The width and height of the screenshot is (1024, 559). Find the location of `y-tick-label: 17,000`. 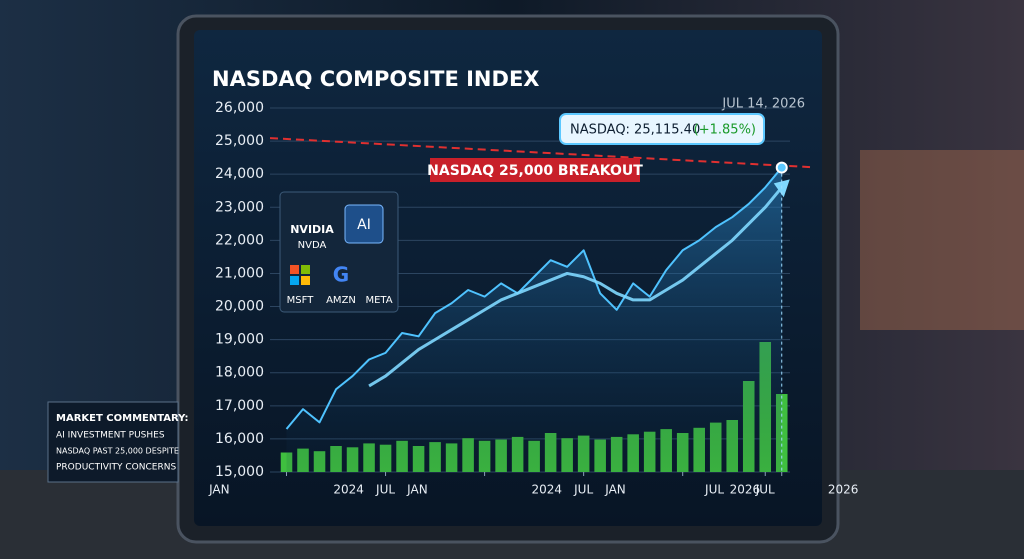

y-tick-label: 17,000 is located at coordinates (239, 406).